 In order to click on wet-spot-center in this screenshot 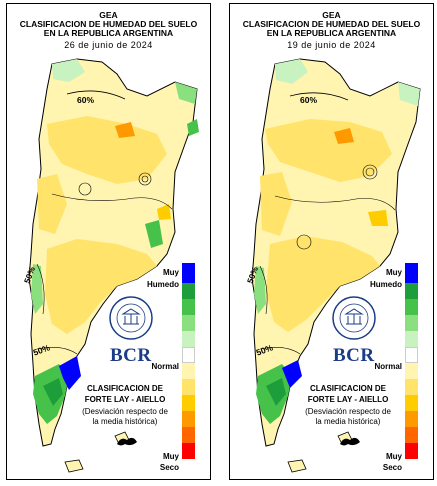, I will do `click(154, 234)`.